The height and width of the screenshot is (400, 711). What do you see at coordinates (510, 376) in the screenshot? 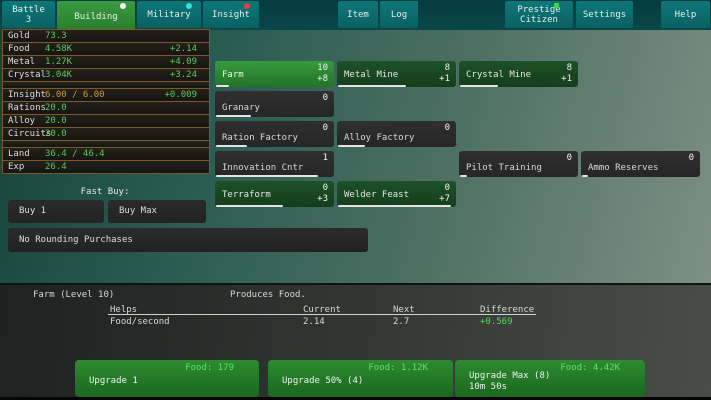
I see `upgrade-max-label: Upgrade Max (8)` at bounding box center [510, 376].